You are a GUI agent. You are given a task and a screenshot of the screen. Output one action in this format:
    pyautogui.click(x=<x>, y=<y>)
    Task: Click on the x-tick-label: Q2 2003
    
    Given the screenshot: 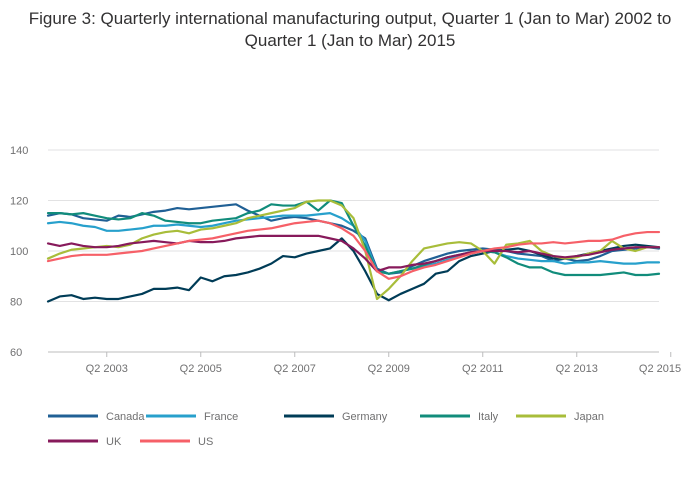 What is the action you would take?
    pyautogui.click(x=107, y=369)
    